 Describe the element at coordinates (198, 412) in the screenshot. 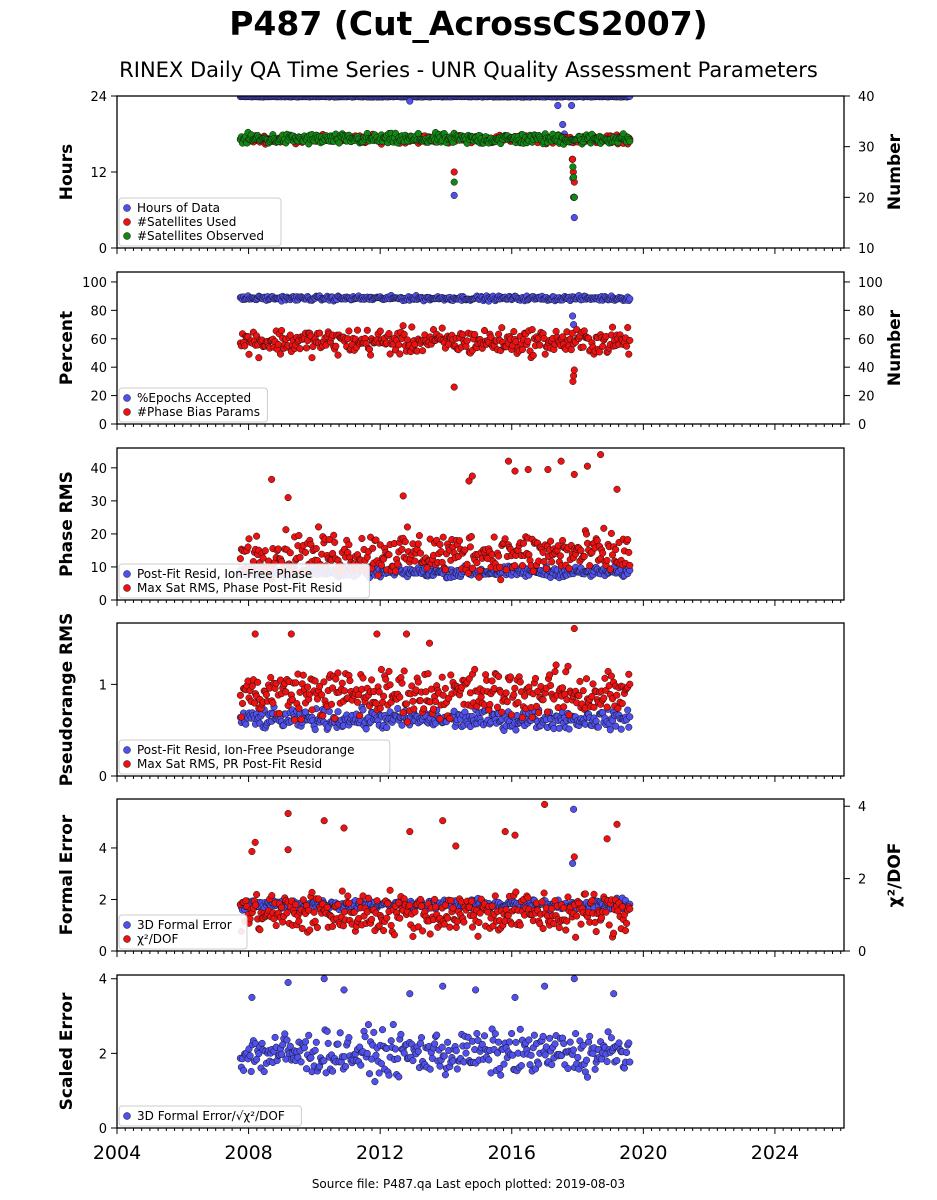

I see `legend-label: #Phase Bias Params` at that location.